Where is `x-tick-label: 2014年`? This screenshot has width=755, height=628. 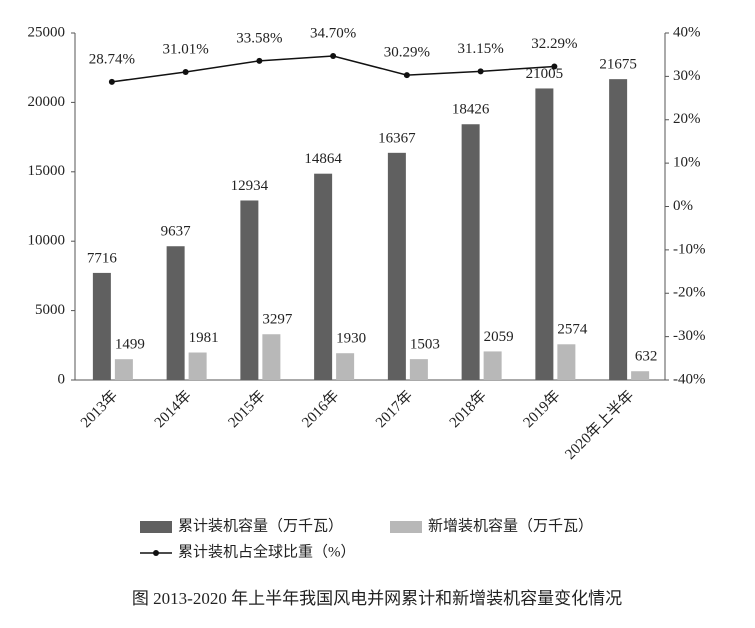 x-tick-label: 2014年 is located at coordinates (173, 409).